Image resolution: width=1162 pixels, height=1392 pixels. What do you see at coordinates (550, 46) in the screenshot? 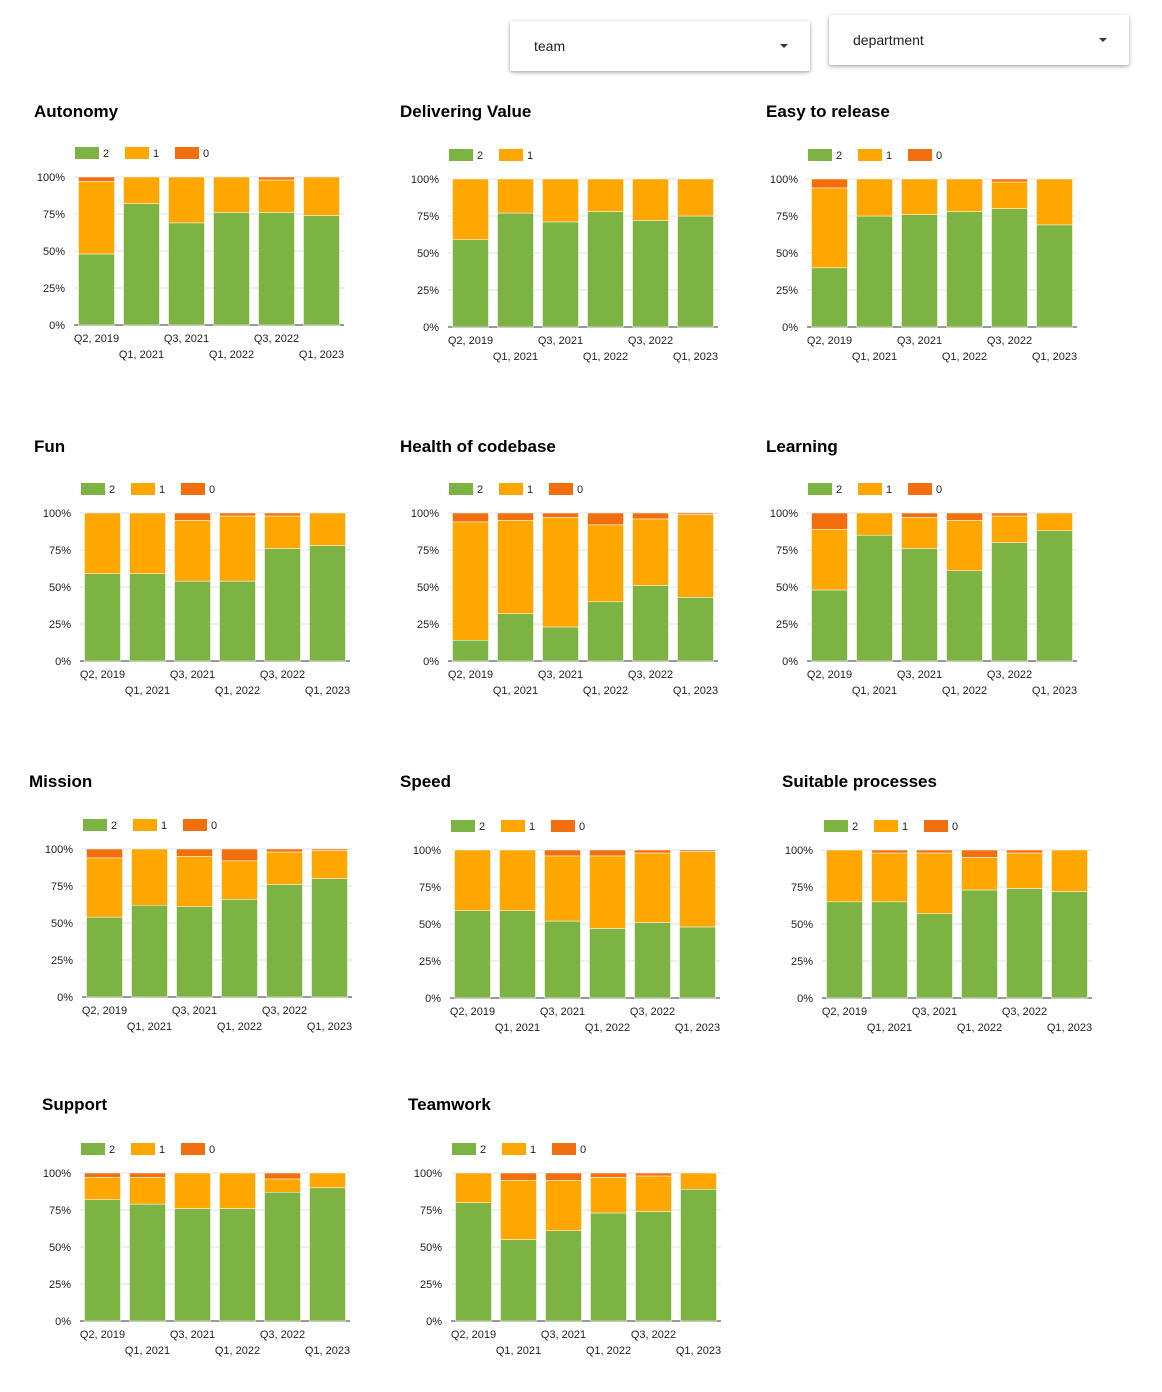
I see `team-filter-label: team` at bounding box center [550, 46].